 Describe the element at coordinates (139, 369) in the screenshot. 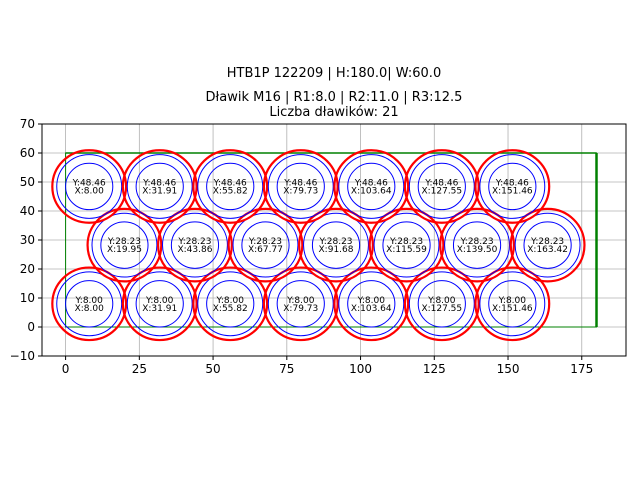

I see `x-tick-label: 25` at that location.